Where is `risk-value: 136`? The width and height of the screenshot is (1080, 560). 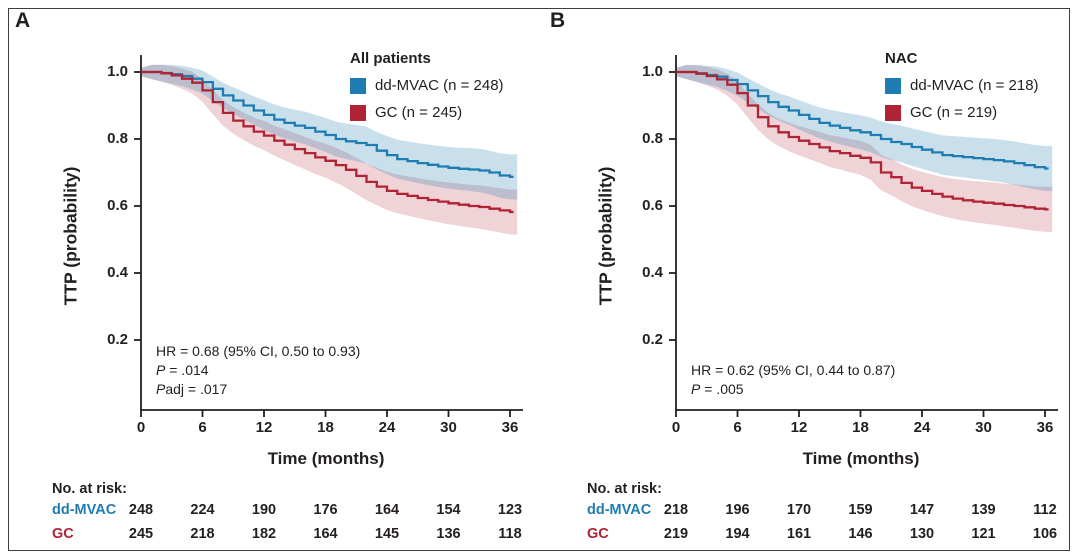 risk-value: 136 is located at coordinates (448, 533).